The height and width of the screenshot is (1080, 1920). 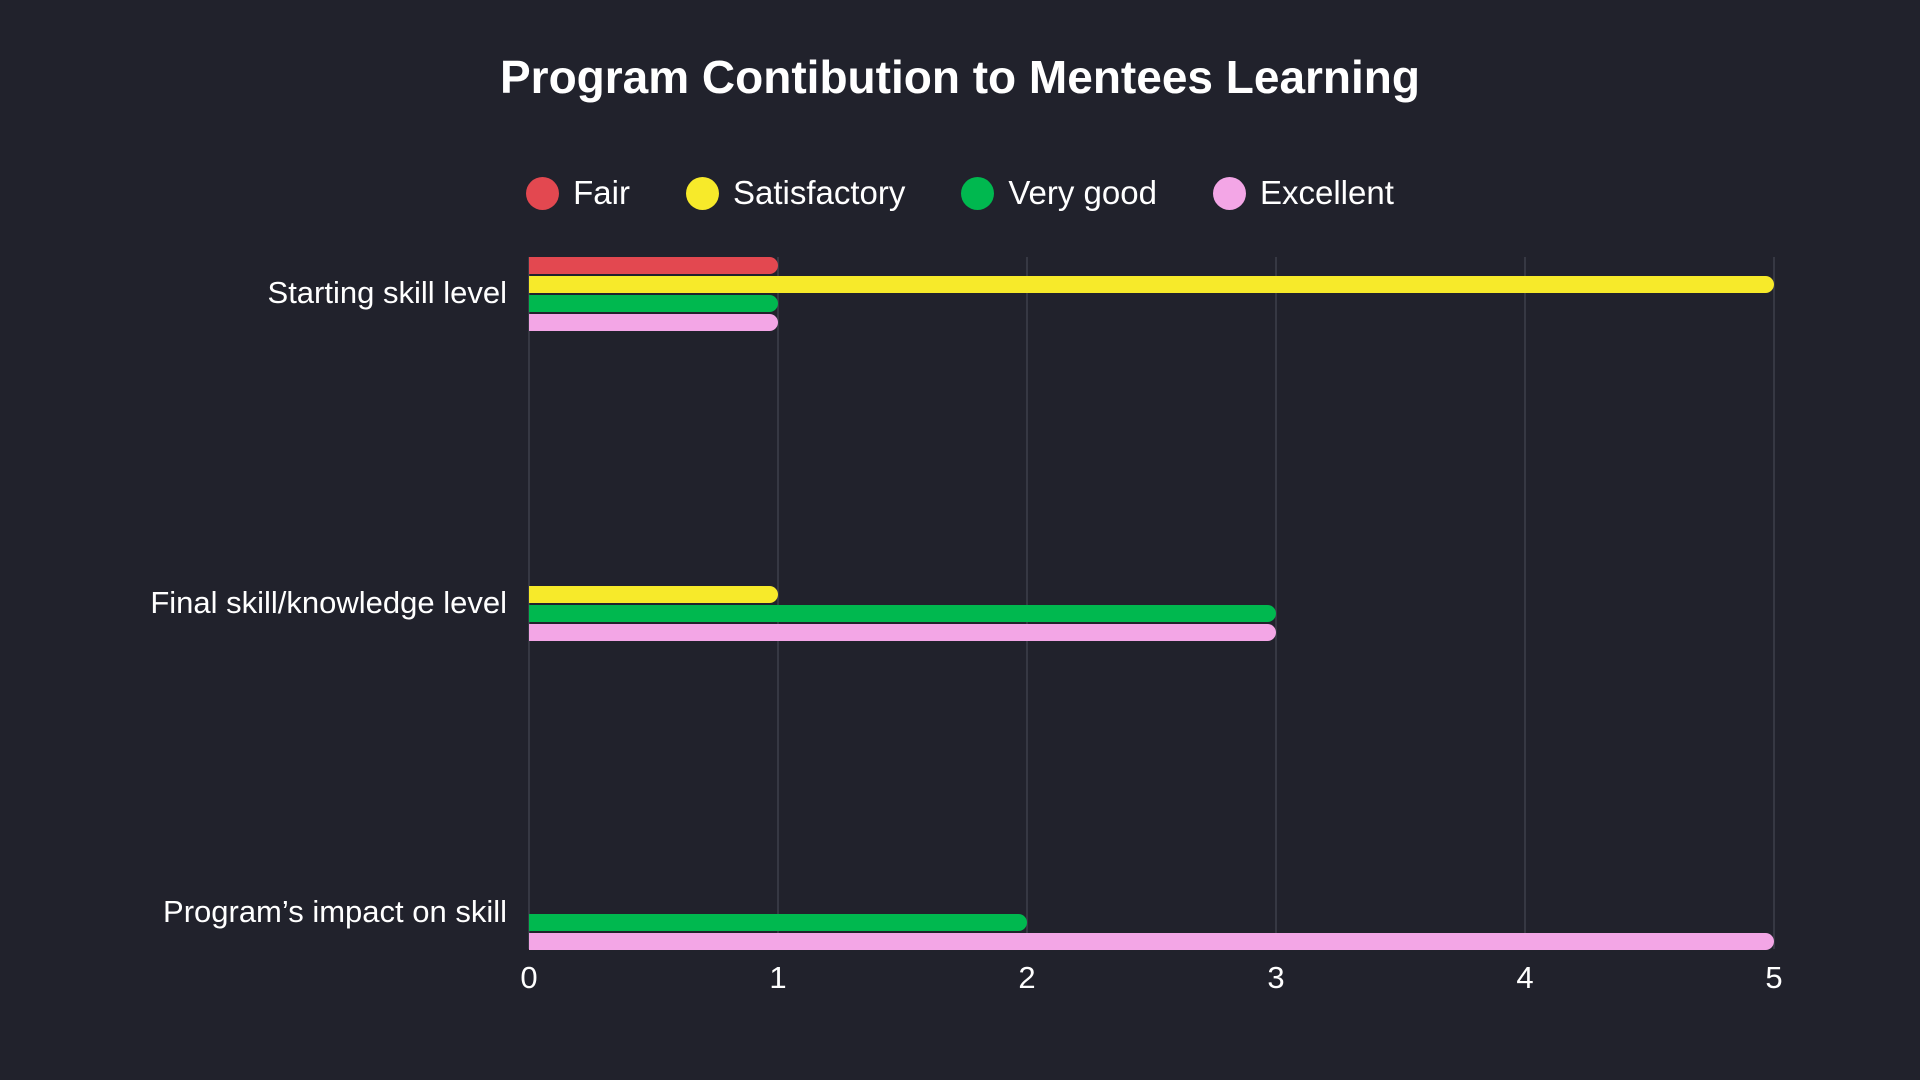 I want to click on x-tick-label: 4, so click(x=1524, y=977).